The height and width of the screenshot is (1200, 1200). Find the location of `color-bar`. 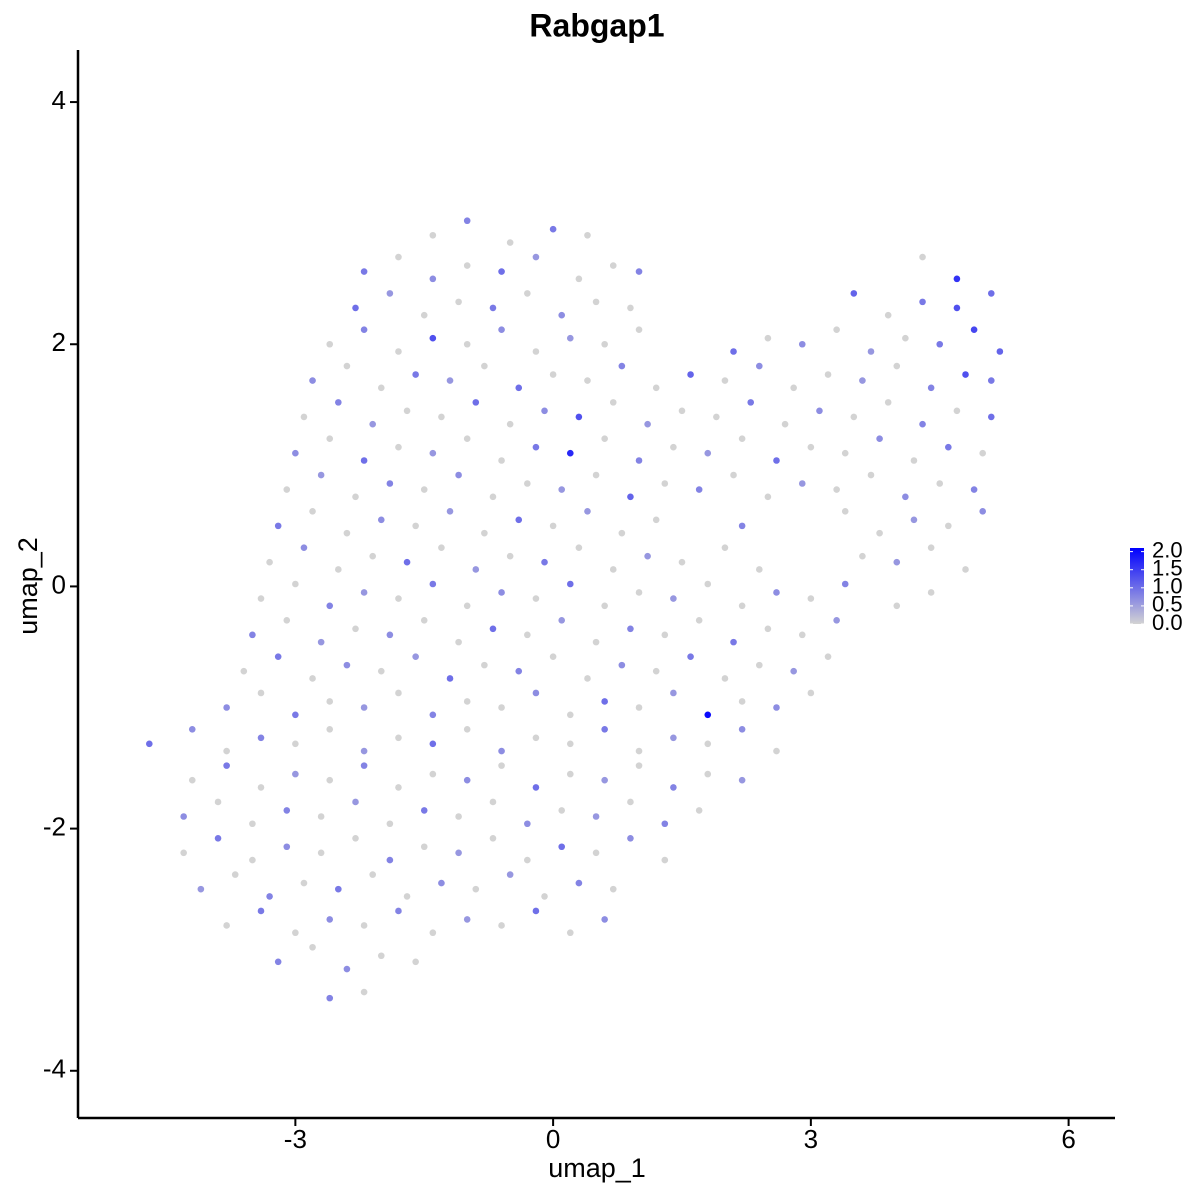

color-bar is located at coordinates (1137, 586).